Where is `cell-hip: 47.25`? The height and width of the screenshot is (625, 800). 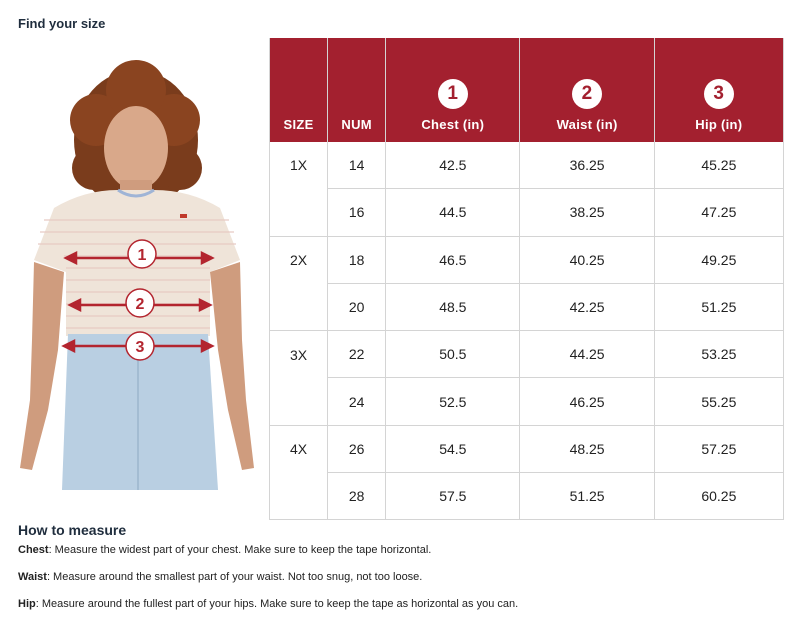 cell-hip: 47.25 is located at coordinates (719, 212).